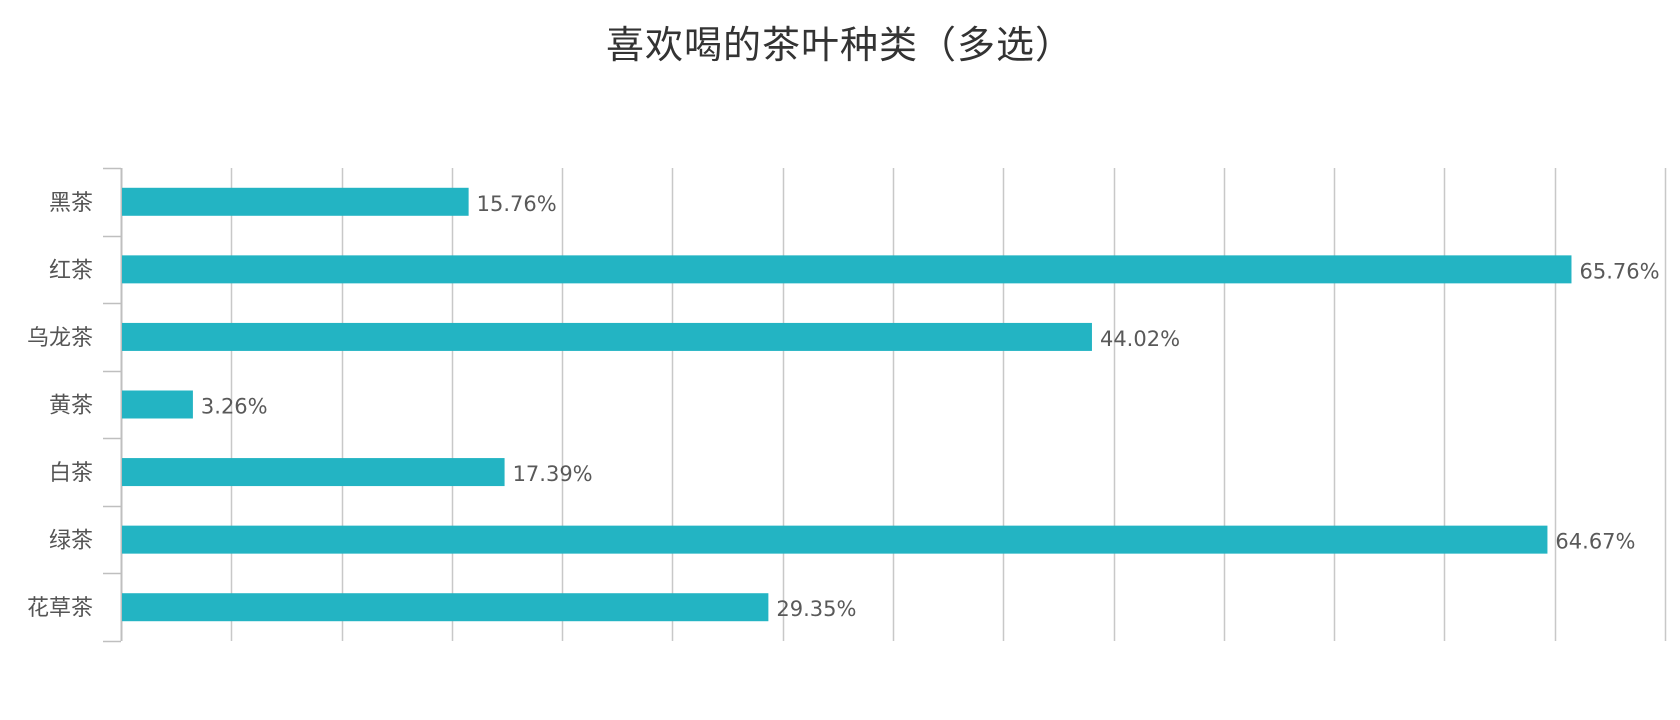 The height and width of the screenshot is (720, 1680). Describe the element at coordinates (60, 608) in the screenshot. I see `category-label: 花草茶` at that location.